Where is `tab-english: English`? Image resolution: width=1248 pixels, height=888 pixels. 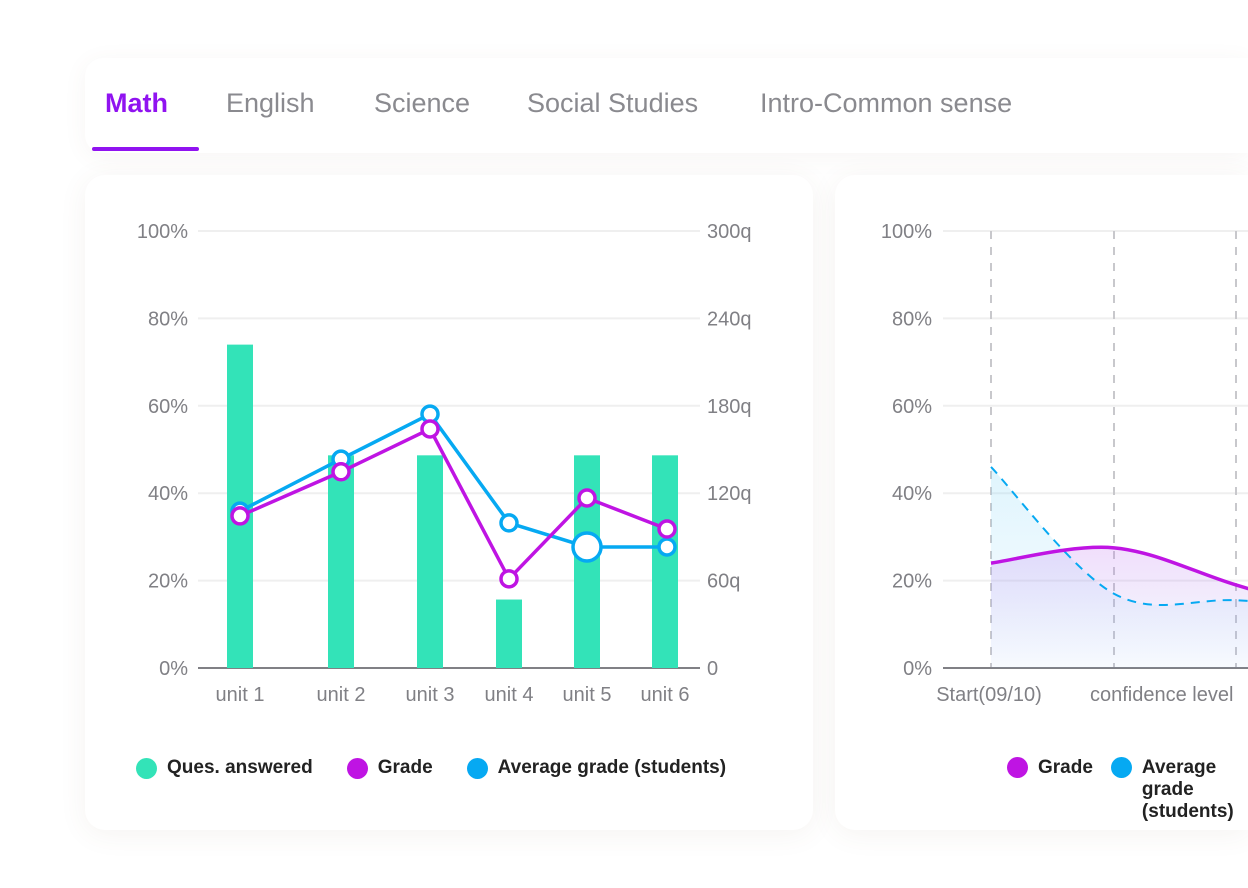 tab-english: English is located at coordinates (270, 103).